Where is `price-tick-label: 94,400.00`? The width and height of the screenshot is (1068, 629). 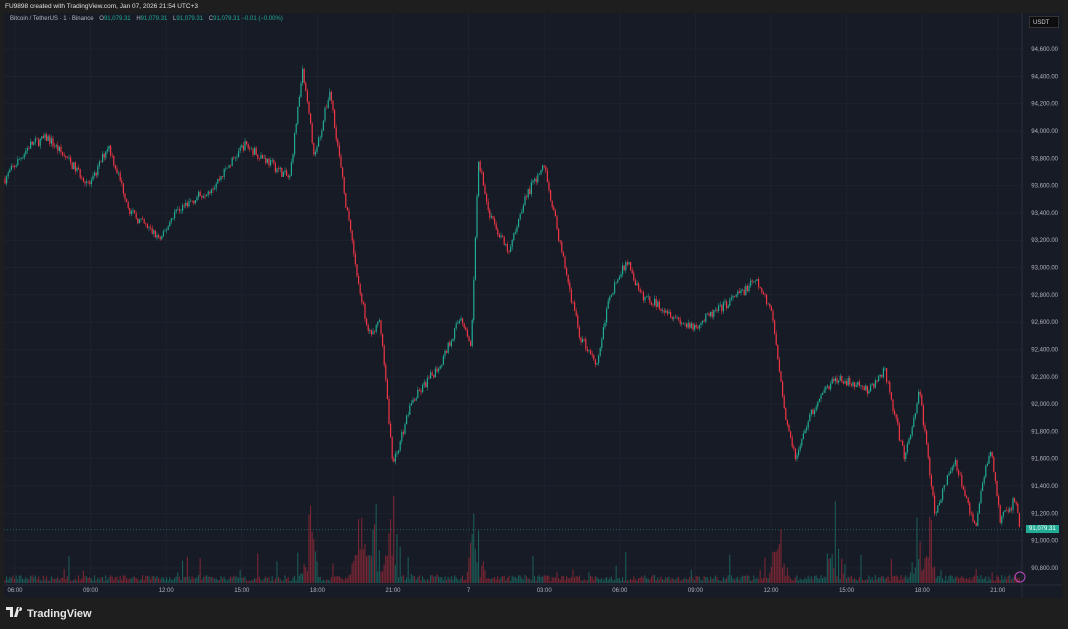
price-tick-label: 94,400.00 is located at coordinates (1044, 77).